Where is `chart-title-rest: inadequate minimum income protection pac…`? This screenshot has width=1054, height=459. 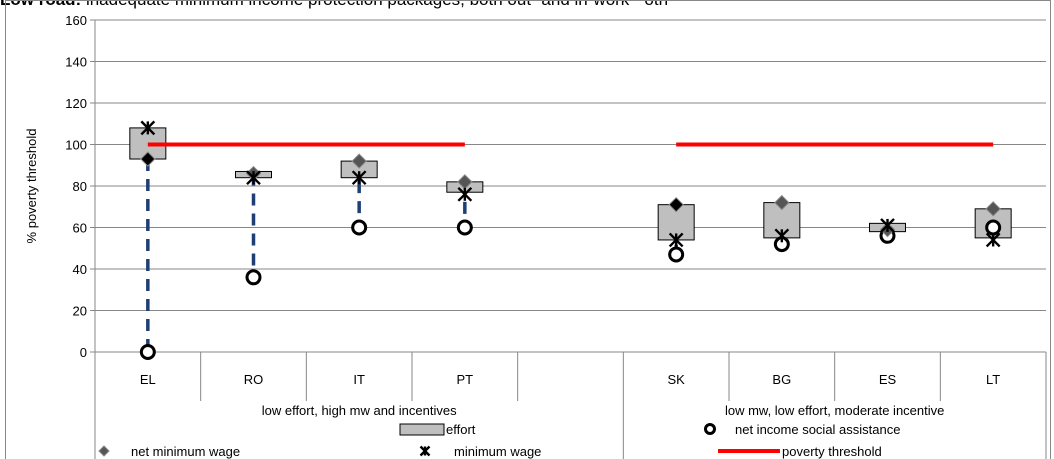
chart-title-rest: inadequate minimum income protection pac… is located at coordinates (377, 4).